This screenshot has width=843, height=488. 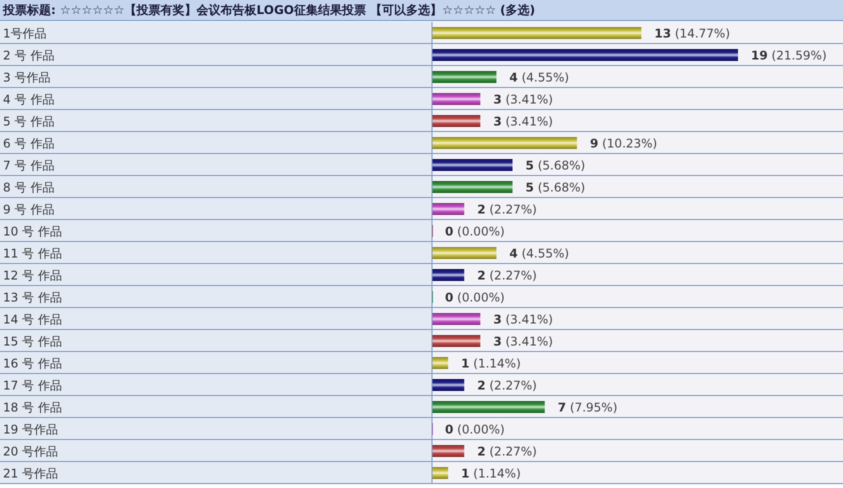 What do you see at coordinates (28, 55) in the screenshot?
I see `y-tick-label: 2 号 作品` at bounding box center [28, 55].